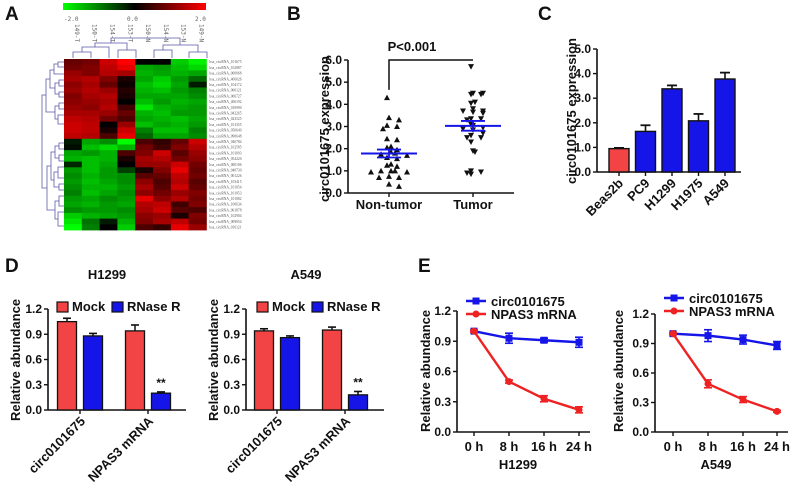 The image size is (798, 490). What do you see at coordinates (317, 307) in the screenshot?
I see `legend-swatch` at bounding box center [317, 307].